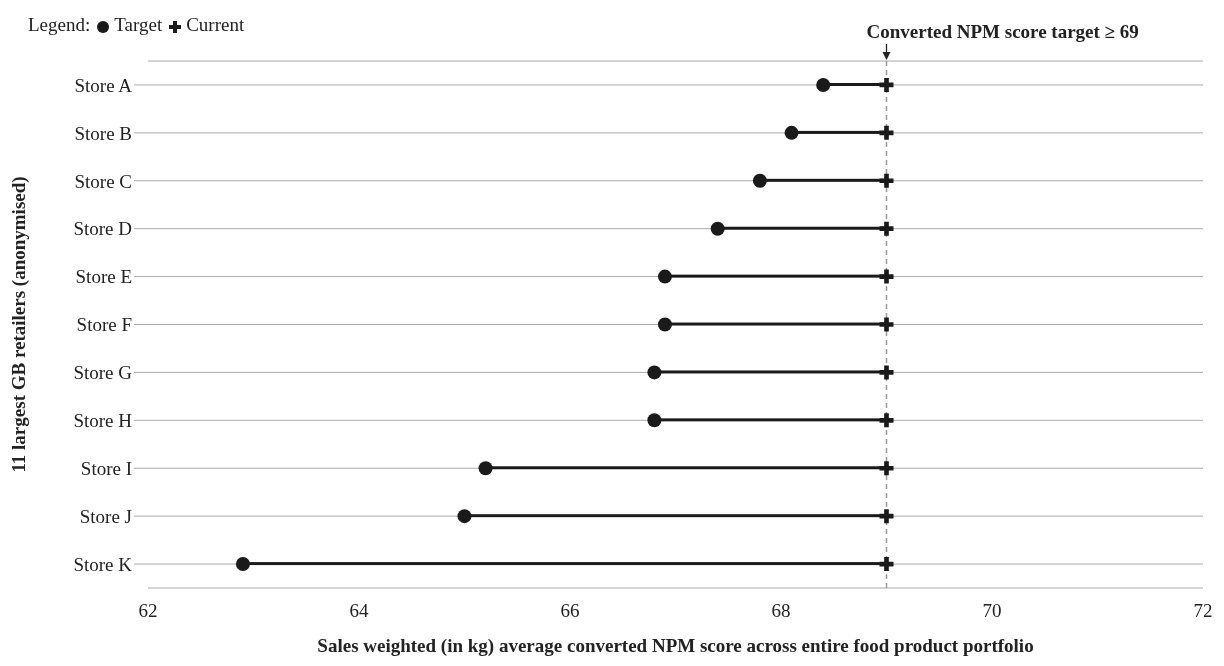 The image size is (1224, 666). Describe the element at coordinates (104, 325) in the screenshot. I see `y-tick-label: Store F` at that location.